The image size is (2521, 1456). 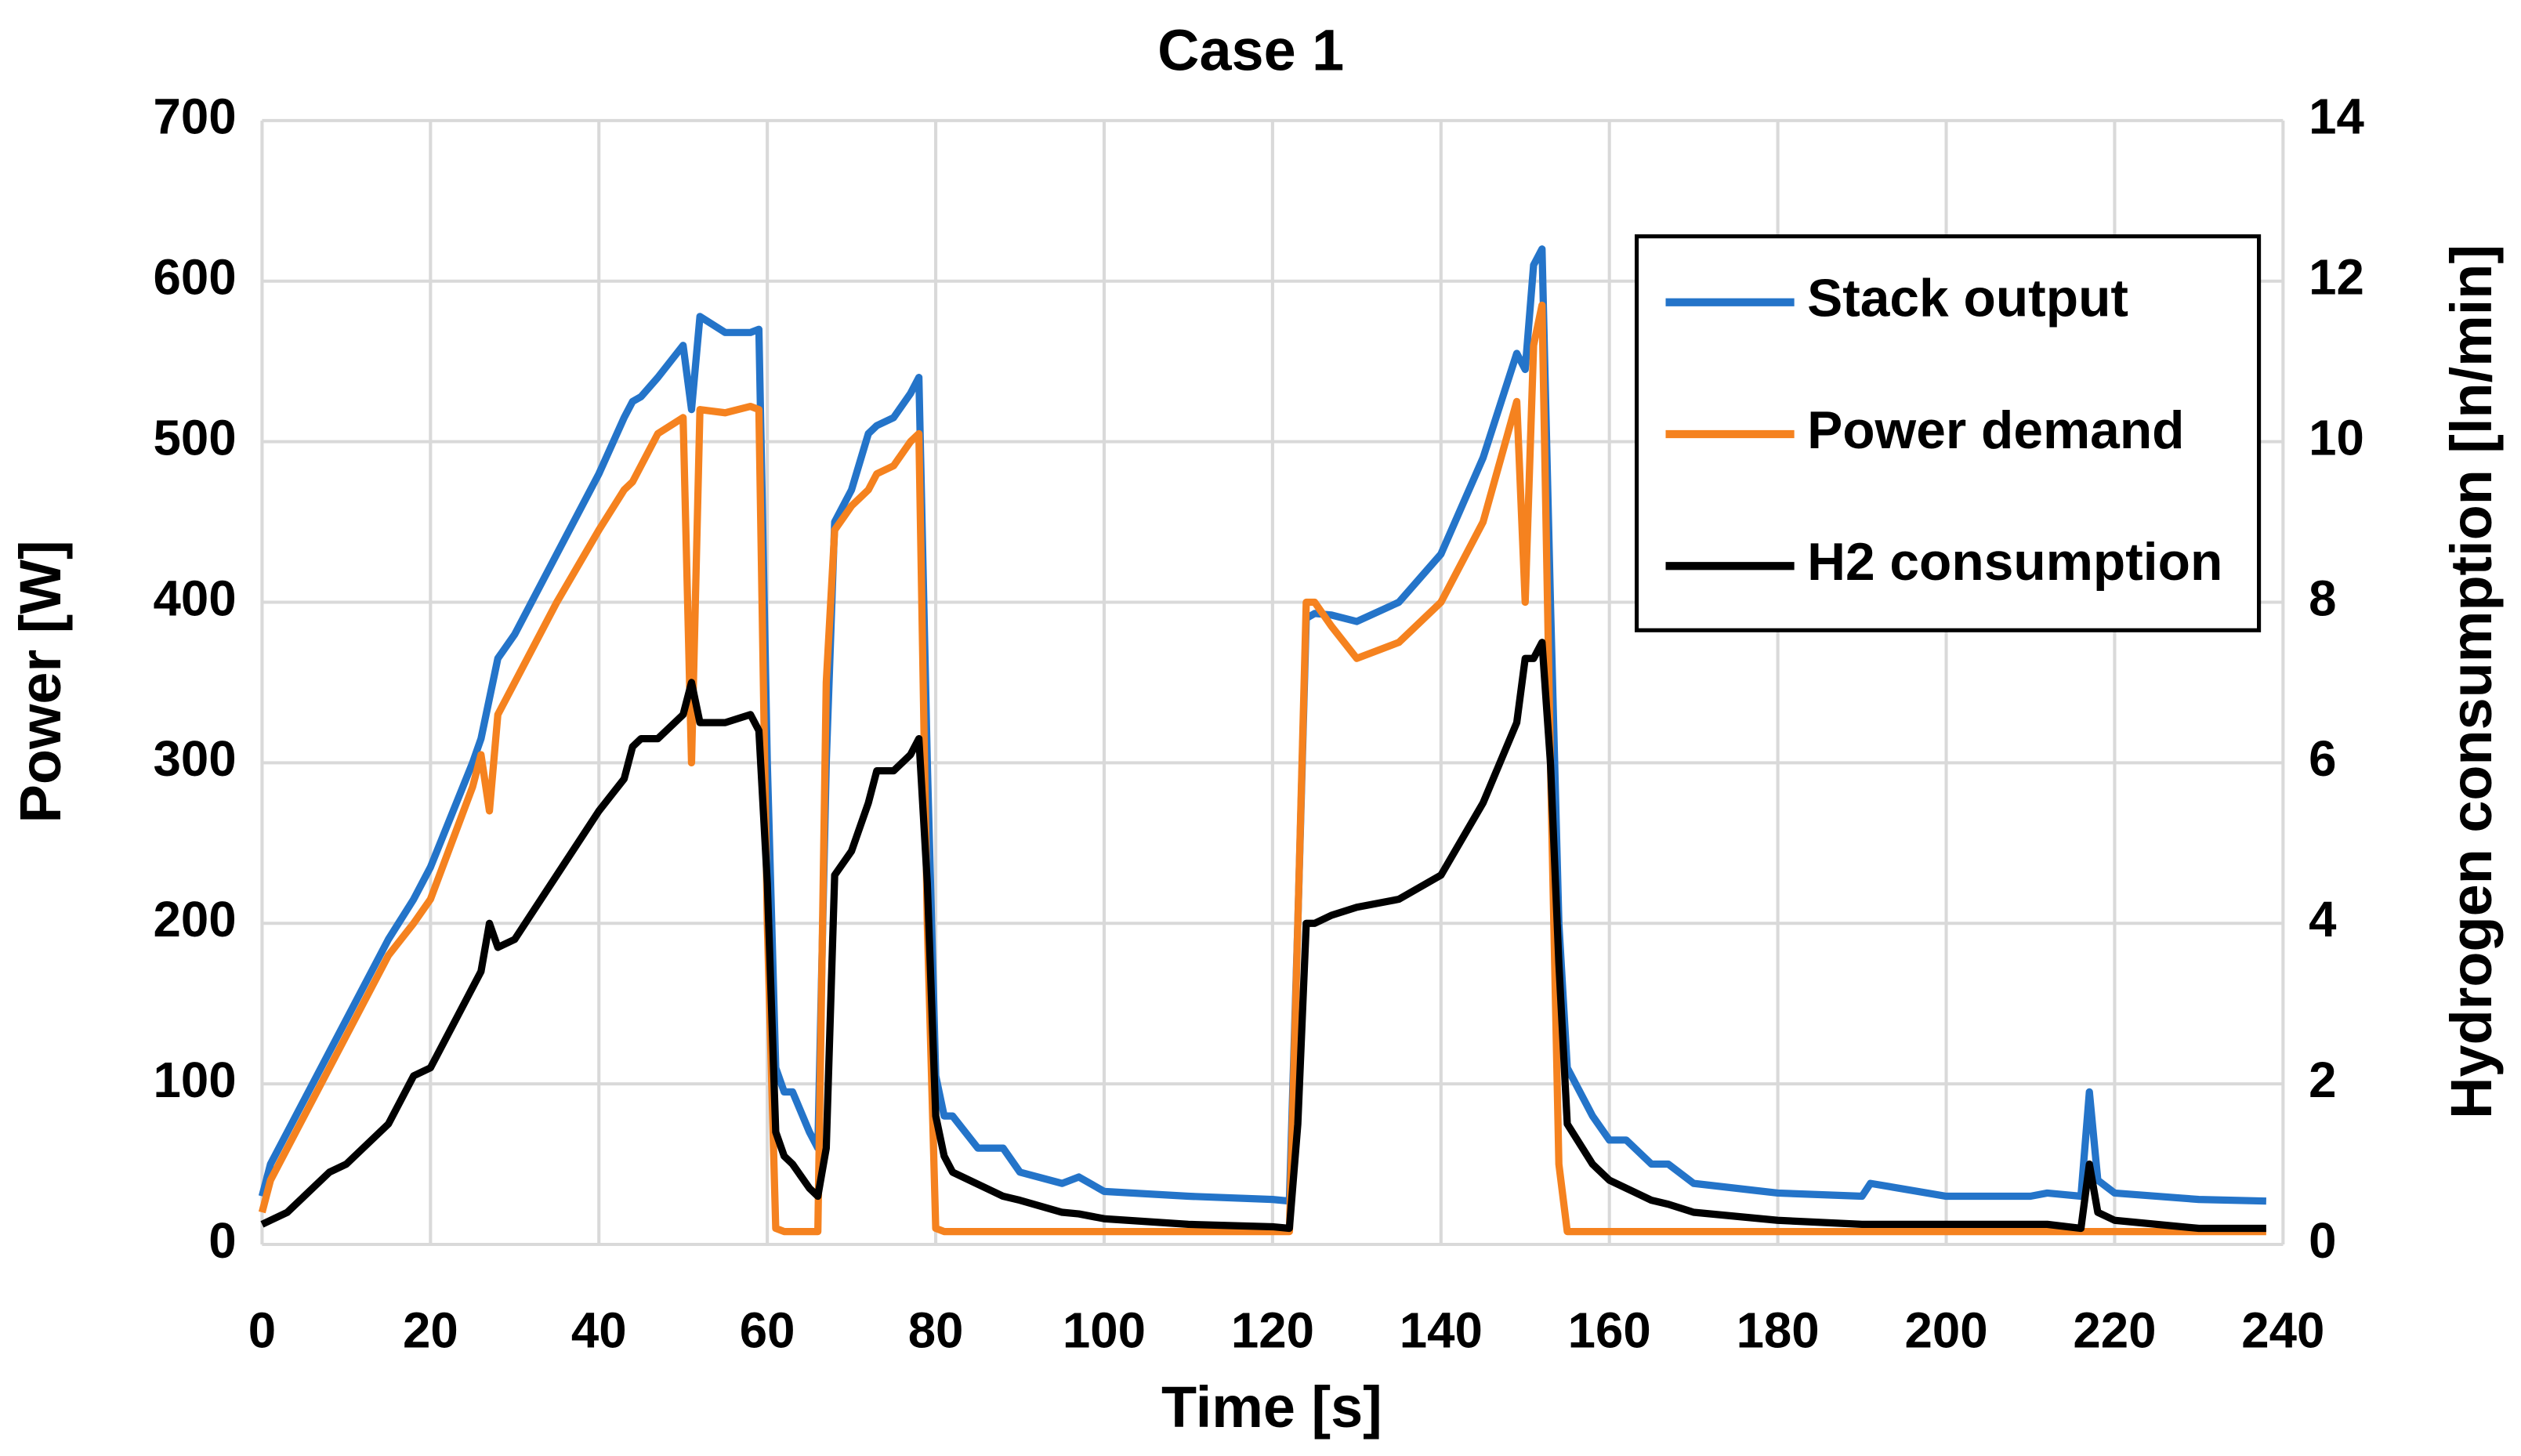 What do you see at coordinates (599, 1331) in the screenshot?
I see `x-tick-label: 40` at bounding box center [599, 1331].